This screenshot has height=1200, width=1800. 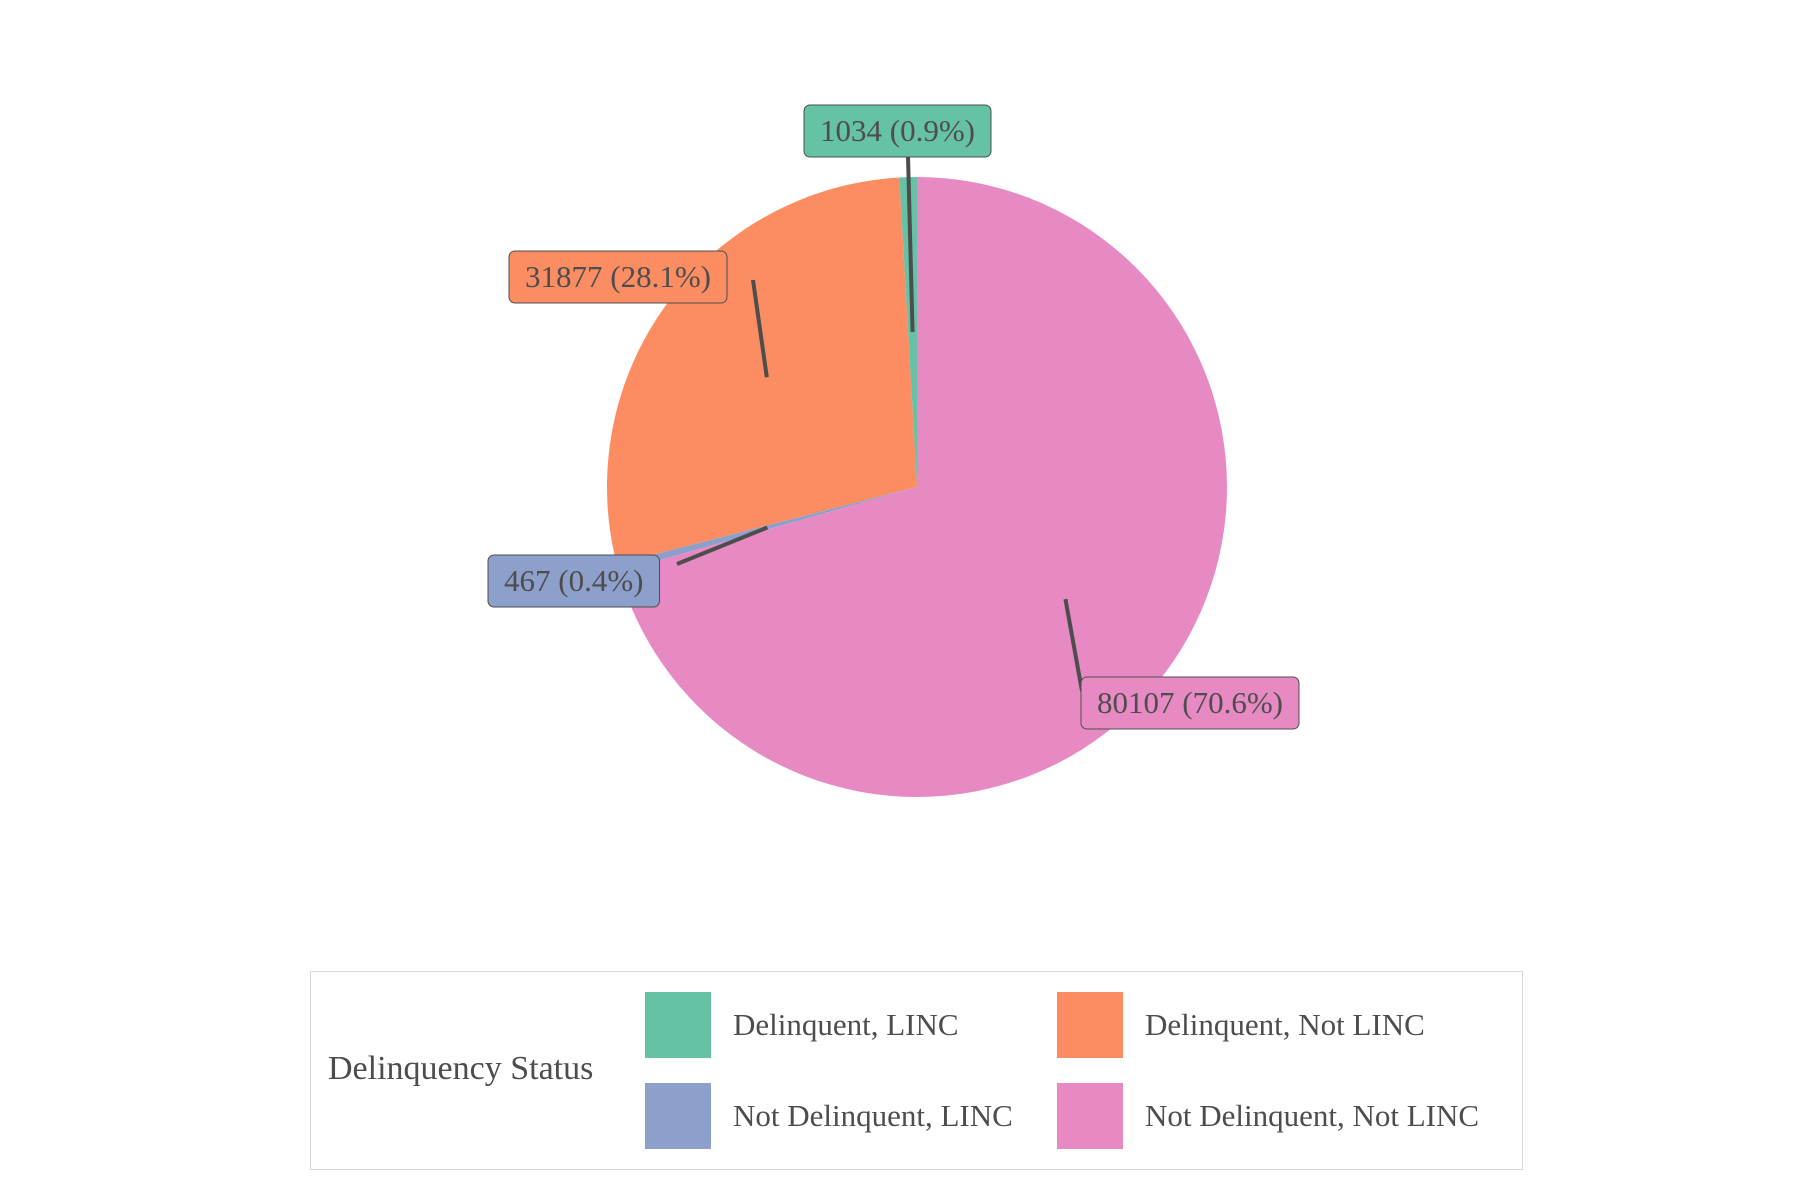 I want to click on slice-label: 1034 (0.9%), so click(x=897, y=131).